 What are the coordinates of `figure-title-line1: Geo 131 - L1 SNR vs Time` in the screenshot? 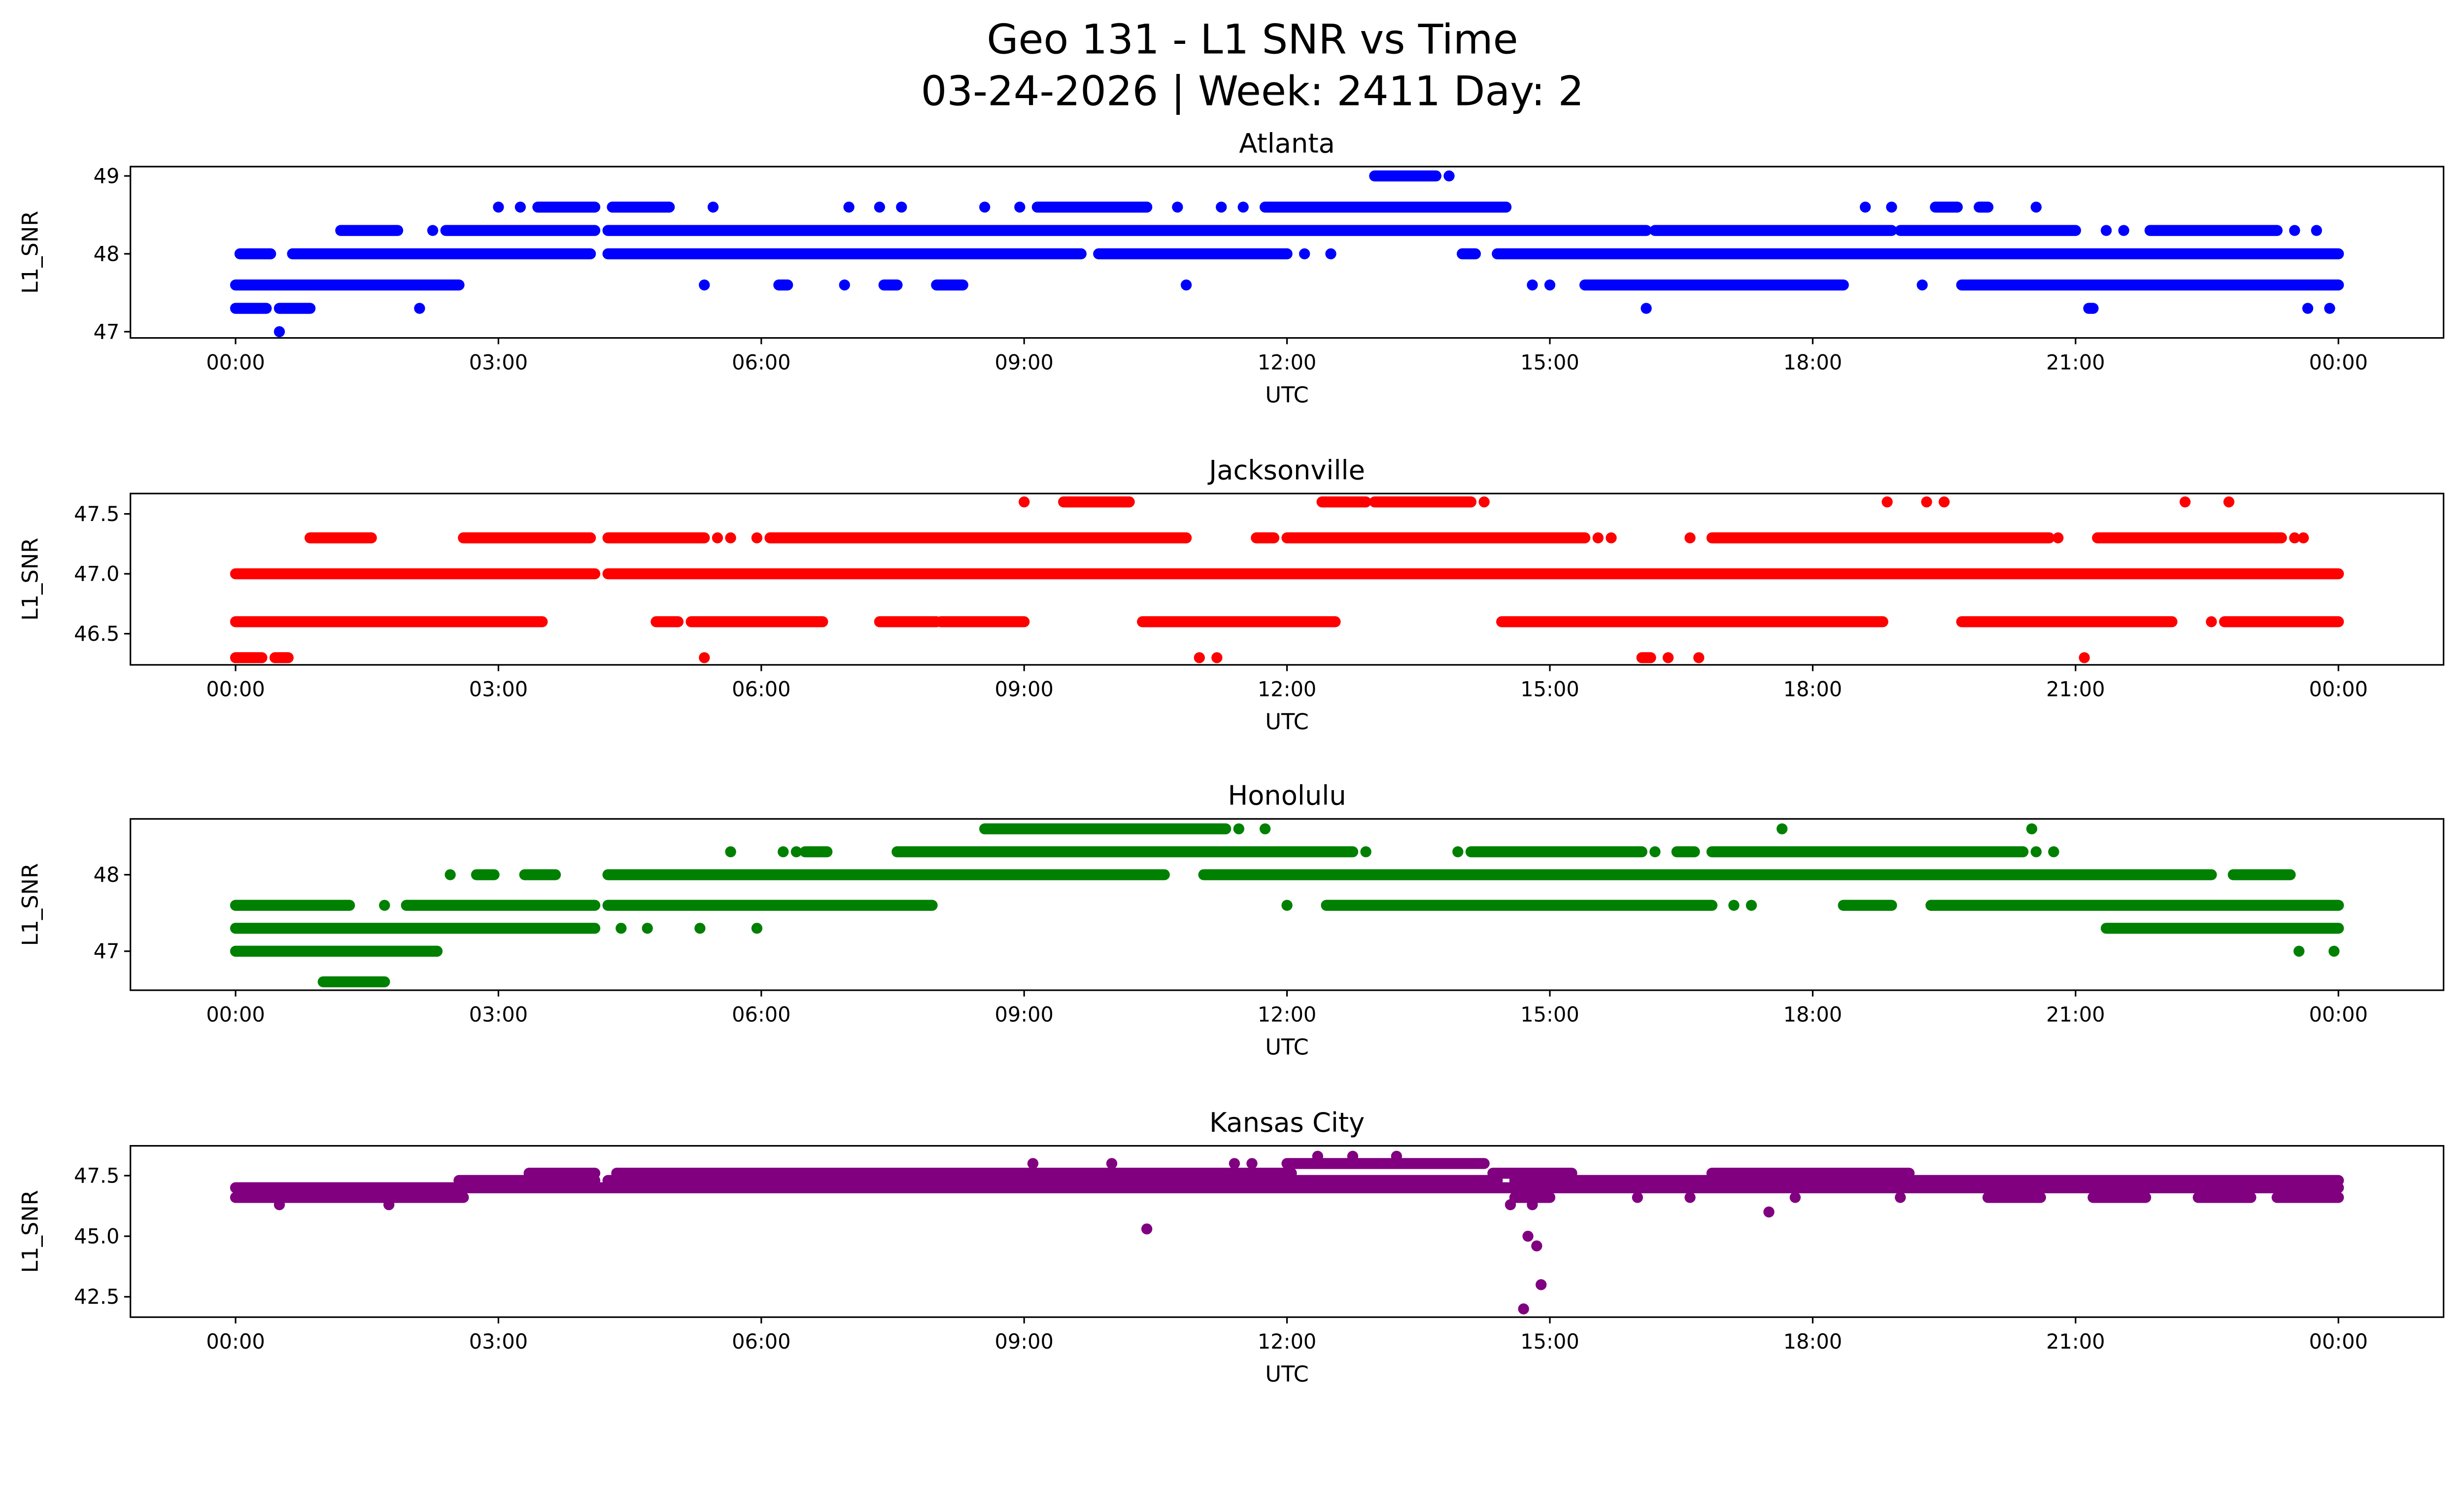 It's located at (1252, 39).